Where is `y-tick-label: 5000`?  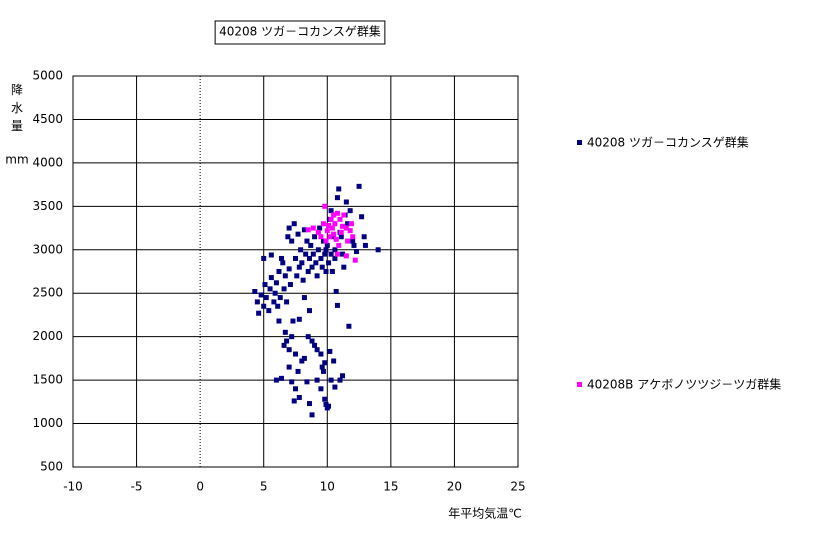
y-tick-label: 5000 is located at coordinates (47, 76).